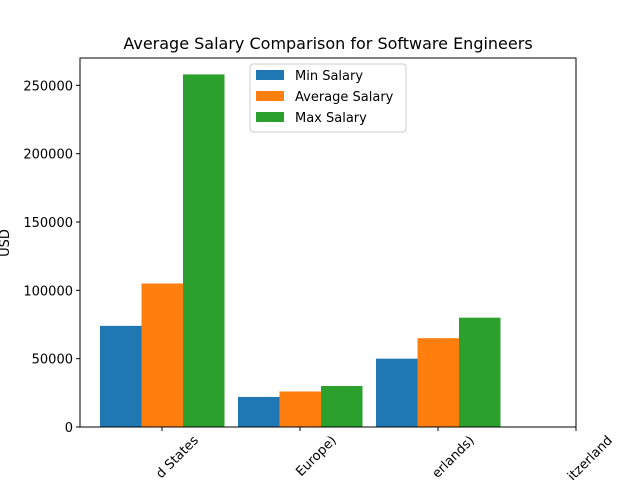  What do you see at coordinates (48, 86) in the screenshot?
I see `y-tick-label: 250000` at bounding box center [48, 86].